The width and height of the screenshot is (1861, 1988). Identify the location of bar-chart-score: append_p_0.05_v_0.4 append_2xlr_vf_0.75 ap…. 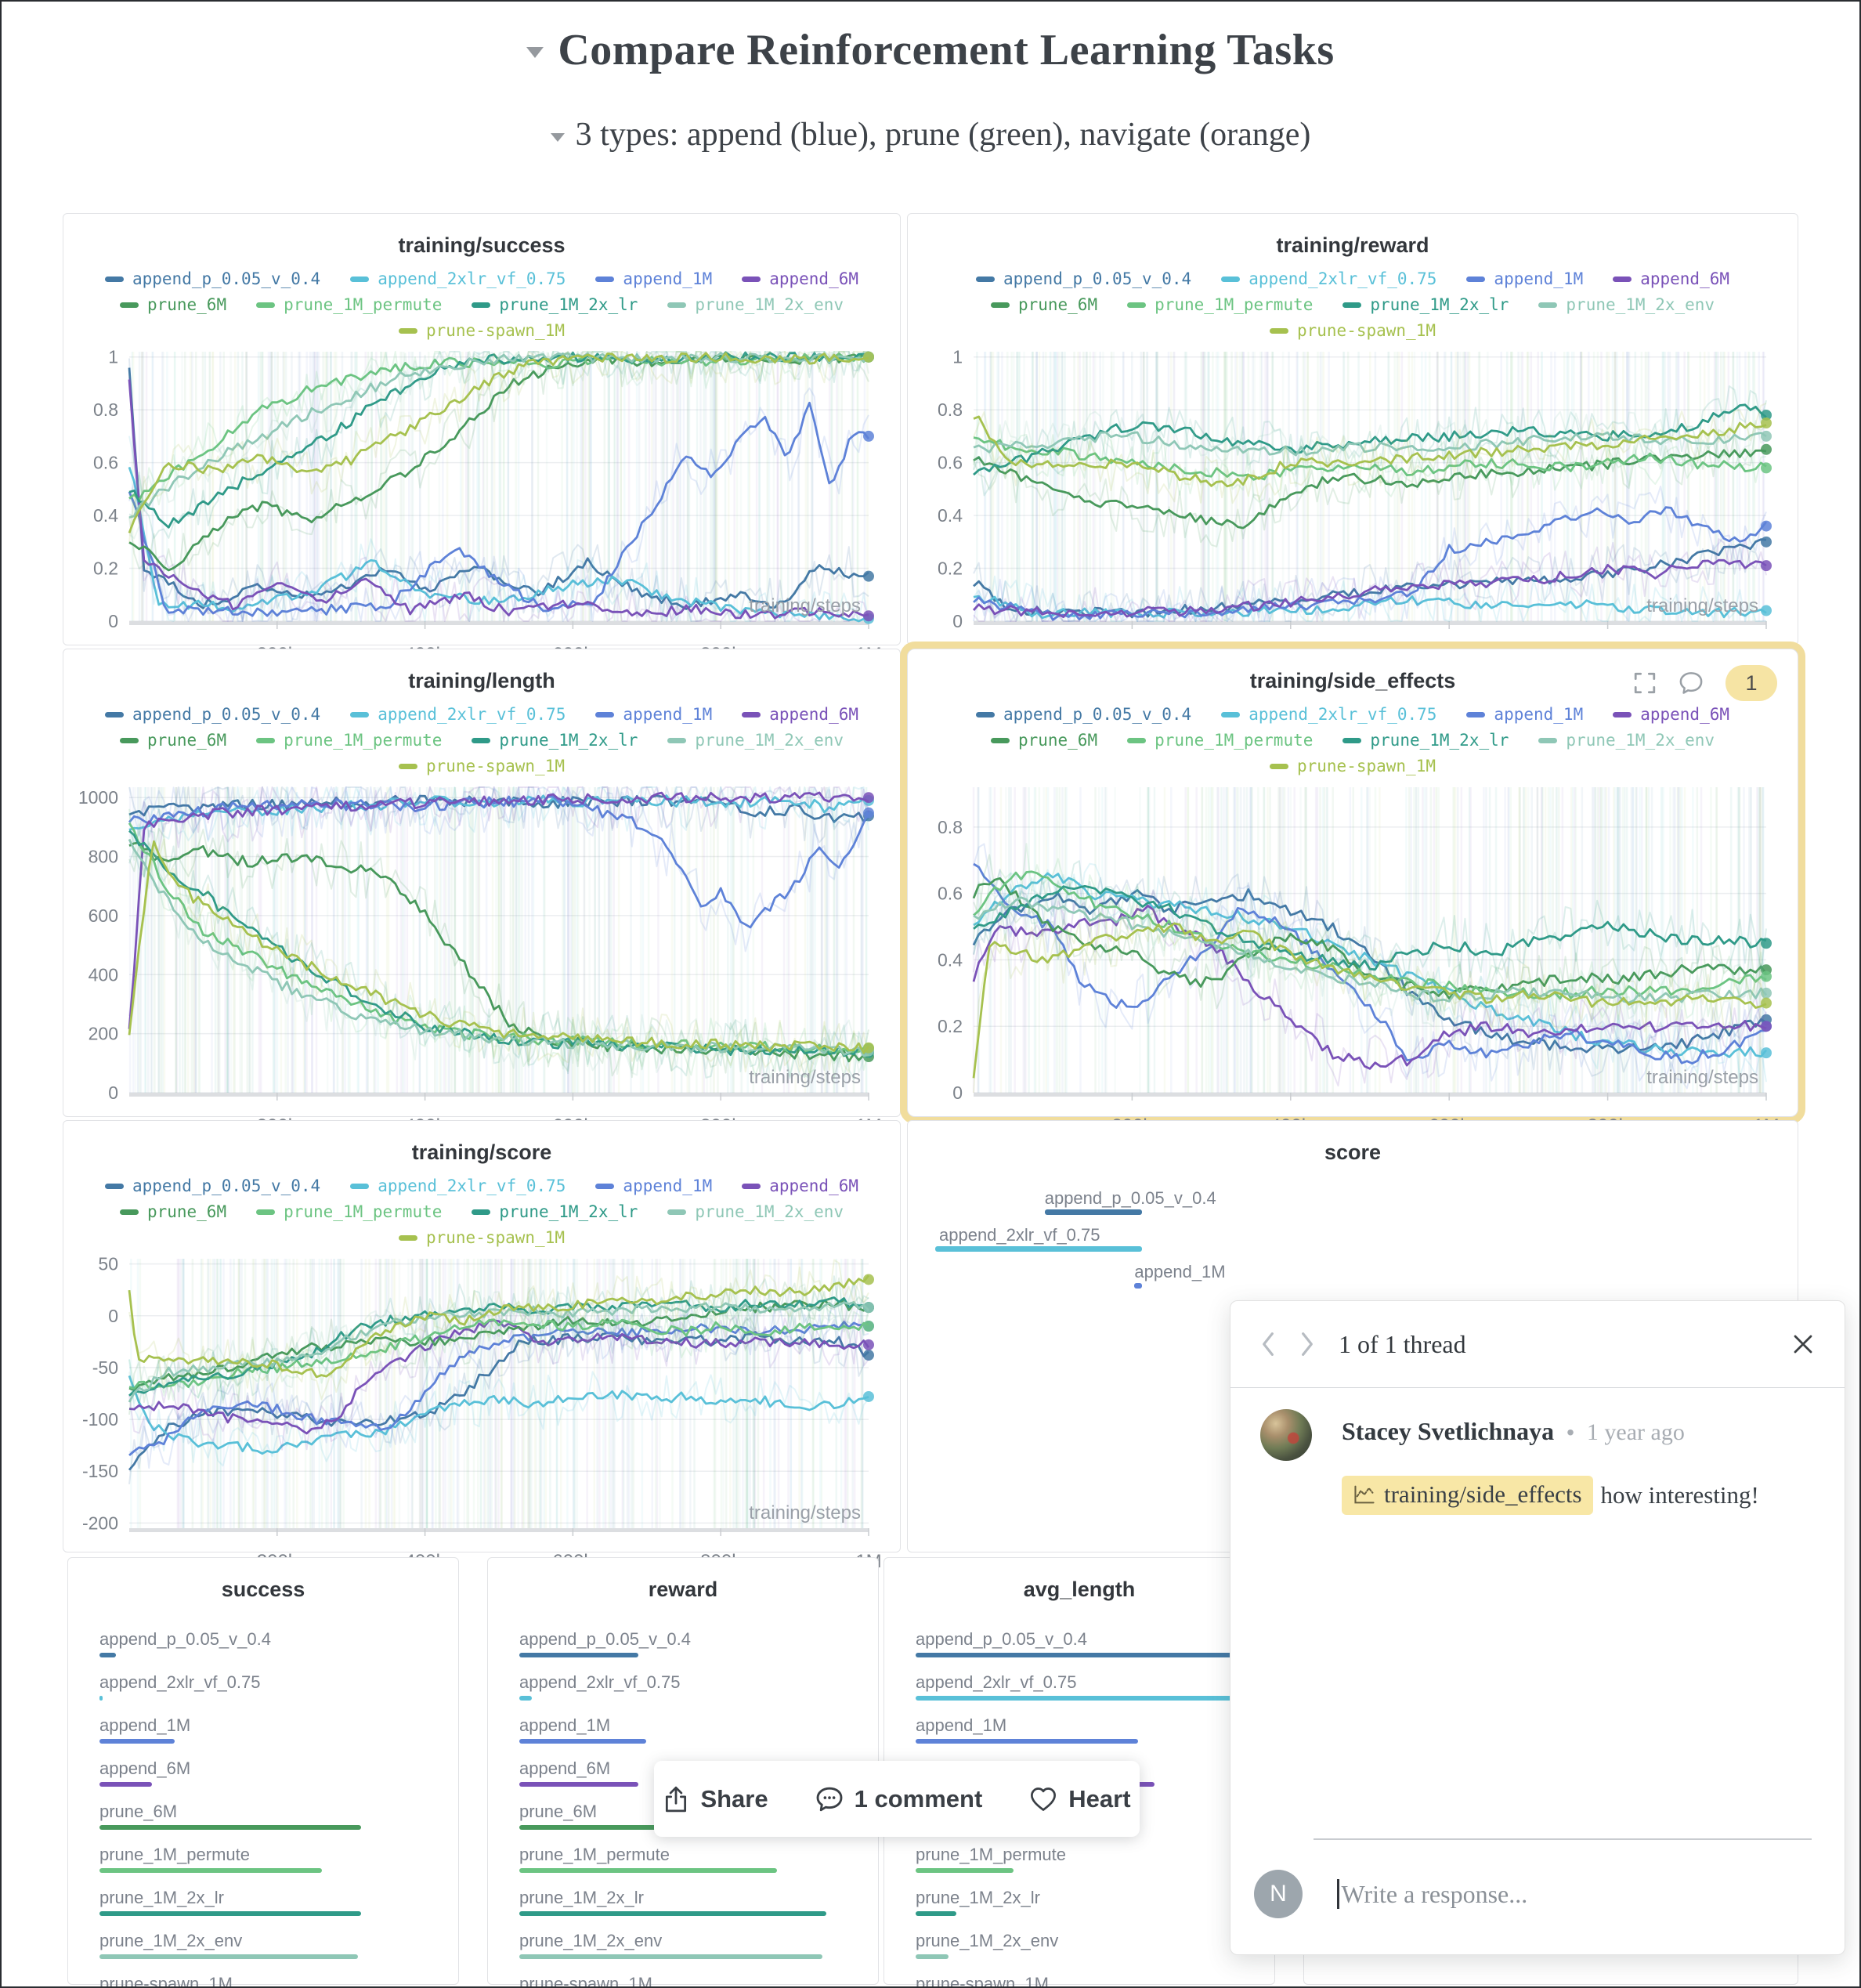
(1353, 1358).